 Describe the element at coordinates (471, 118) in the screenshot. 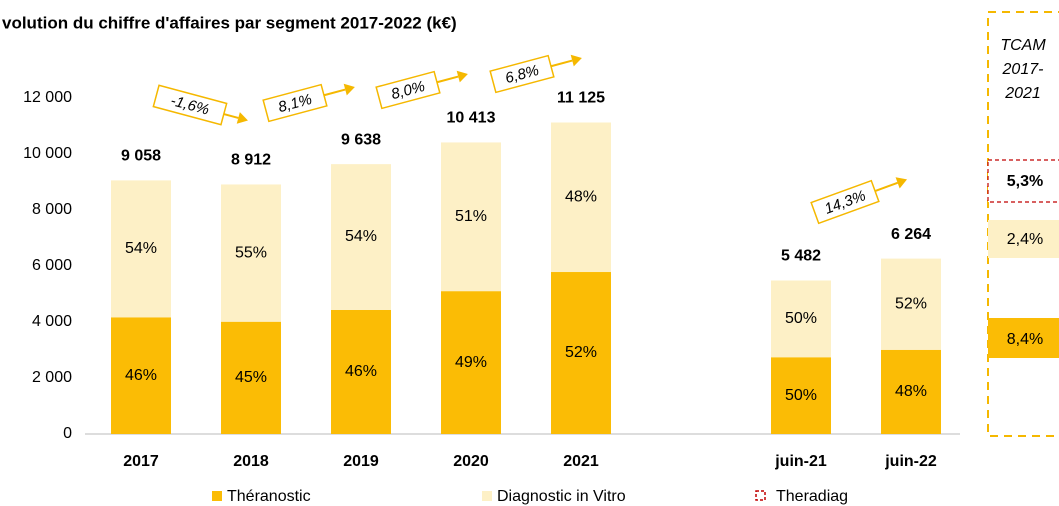

I see `total-label: 10 413` at that location.